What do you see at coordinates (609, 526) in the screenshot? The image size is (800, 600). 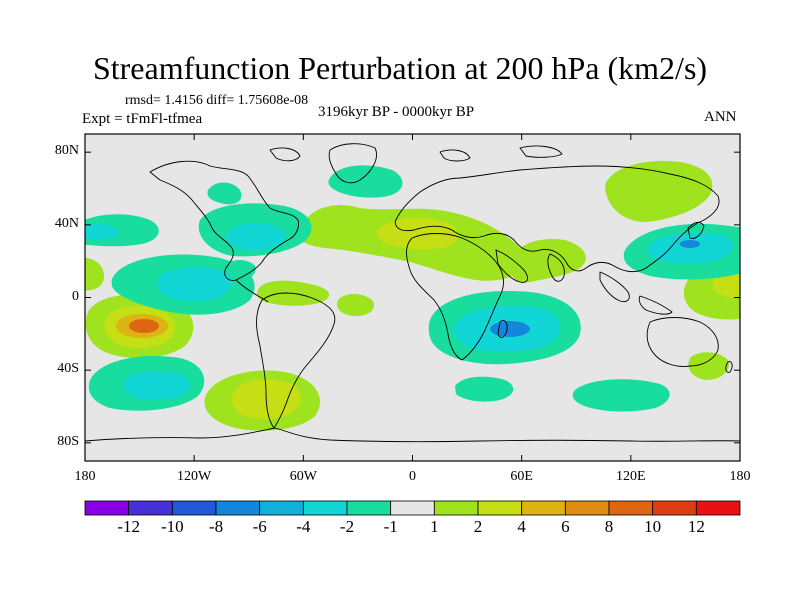 I see `colorbar-label: 8` at bounding box center [609, 526].